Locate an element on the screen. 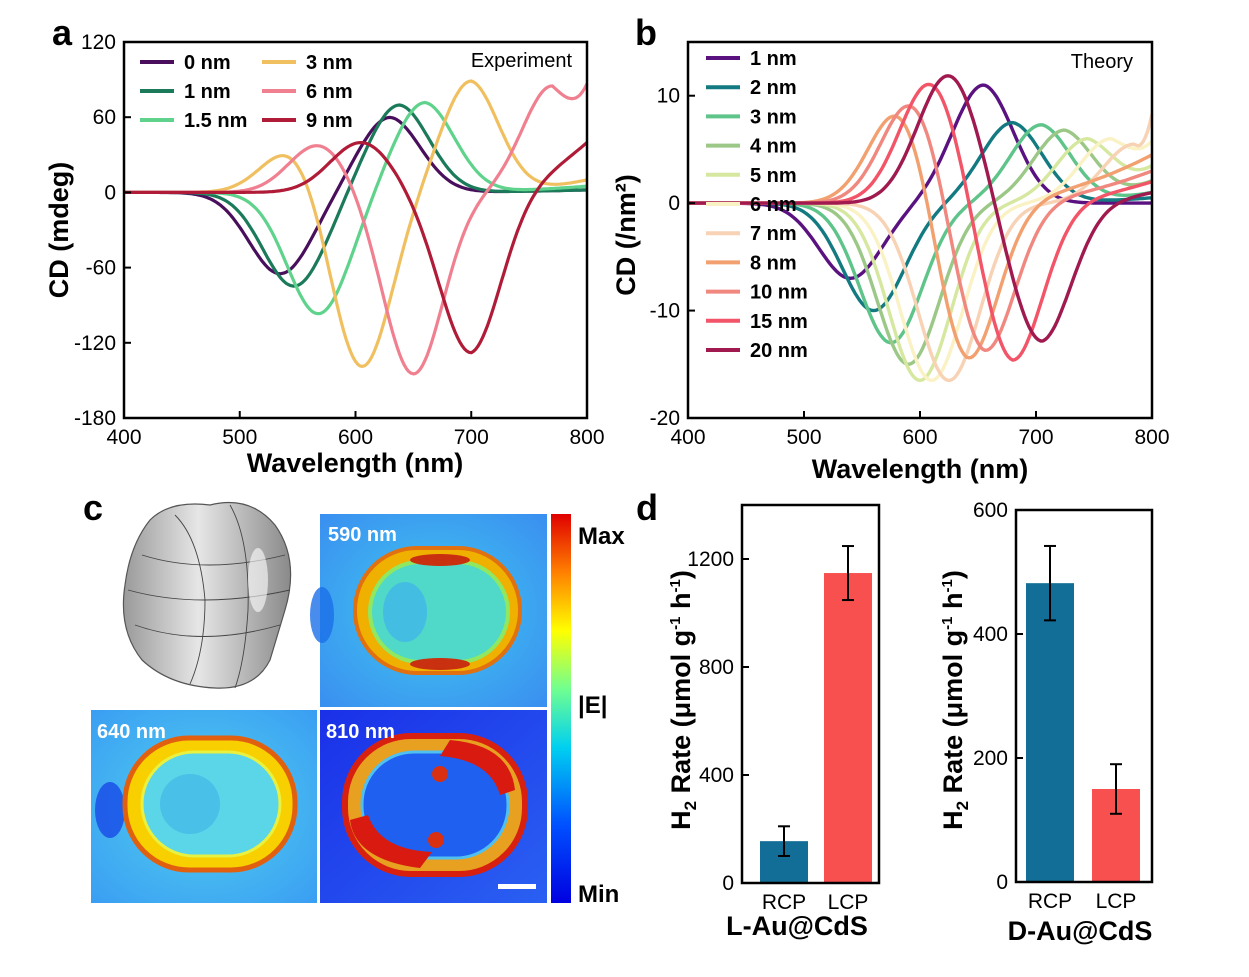 The height and width of the screenshot is (977, 1249). panel-b-ylabel: CD (/nm²) is located at coordinates (626, 234).